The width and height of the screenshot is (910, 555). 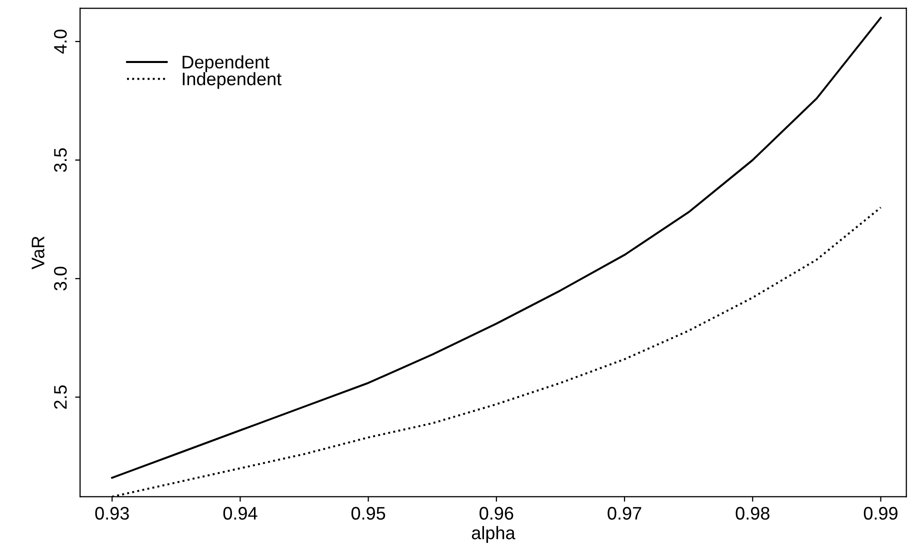 What do you see at coordinates (60, 160) in the screenshot?
I see `y-tick-label: 3.5` at bounding box center [60, 160].